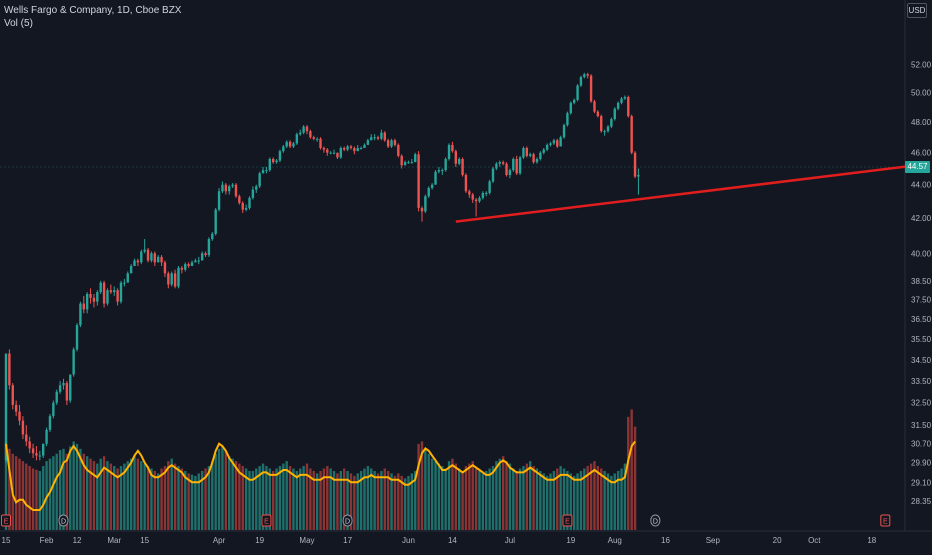 The image size is (932, 555). I want to click on y-tick-label: 44.00, so click(921, 185).